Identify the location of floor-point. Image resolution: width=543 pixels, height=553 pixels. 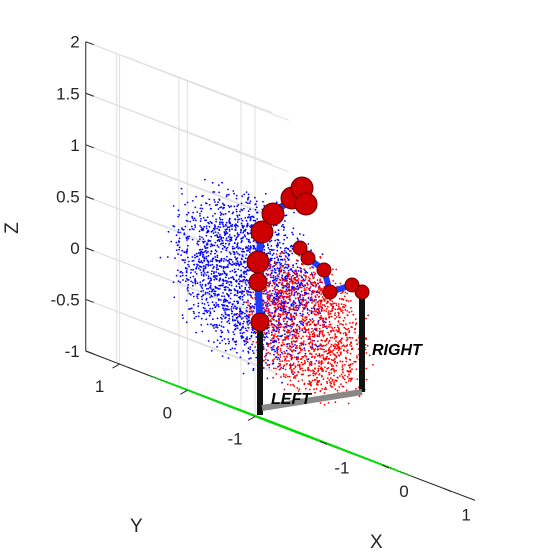
(209, 398).